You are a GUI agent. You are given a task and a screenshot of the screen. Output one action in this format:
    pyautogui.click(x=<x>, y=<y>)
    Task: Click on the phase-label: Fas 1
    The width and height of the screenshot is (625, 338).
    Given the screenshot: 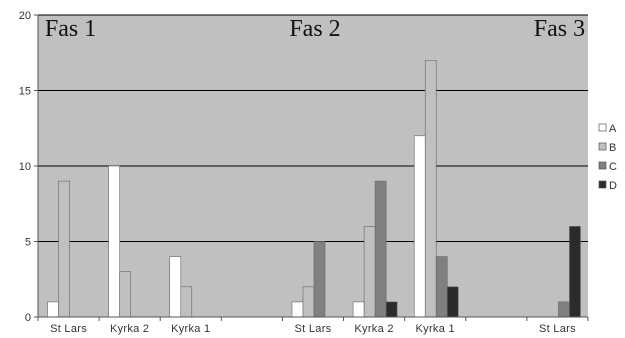 What is the action you would take?
    pyautogui.click(x=70, y=29)
    